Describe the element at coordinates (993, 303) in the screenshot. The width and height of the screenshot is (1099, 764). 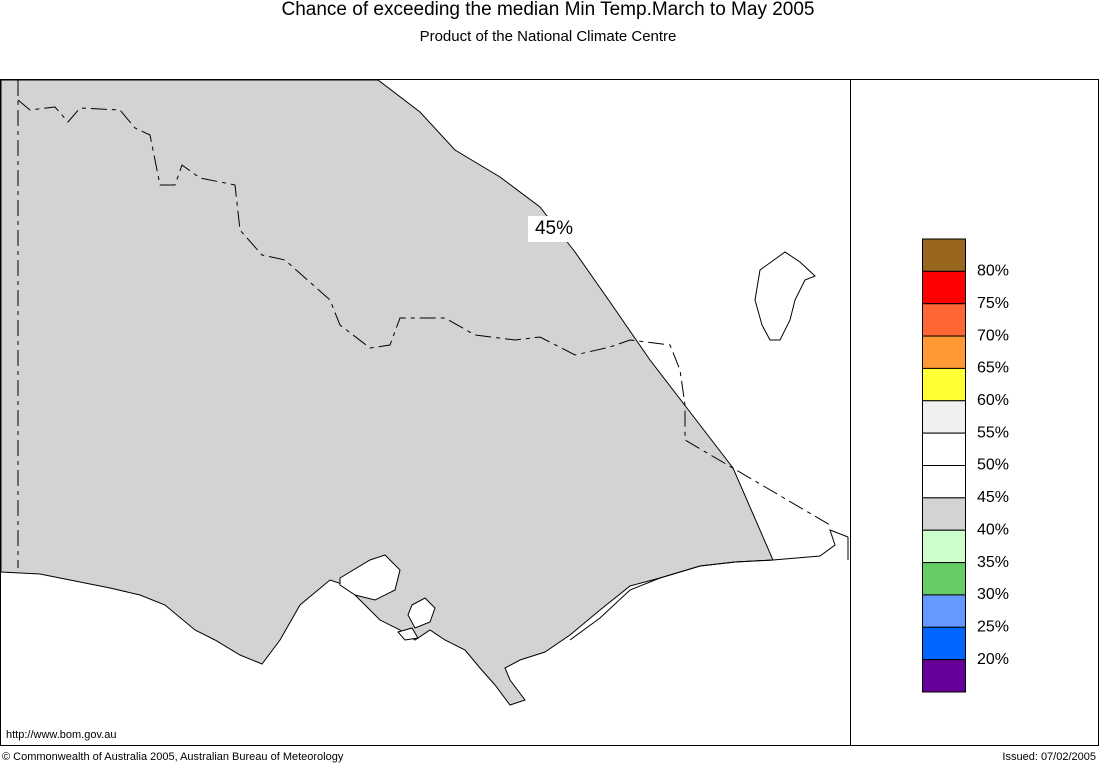
I see `legend-label: 75%` at that location.